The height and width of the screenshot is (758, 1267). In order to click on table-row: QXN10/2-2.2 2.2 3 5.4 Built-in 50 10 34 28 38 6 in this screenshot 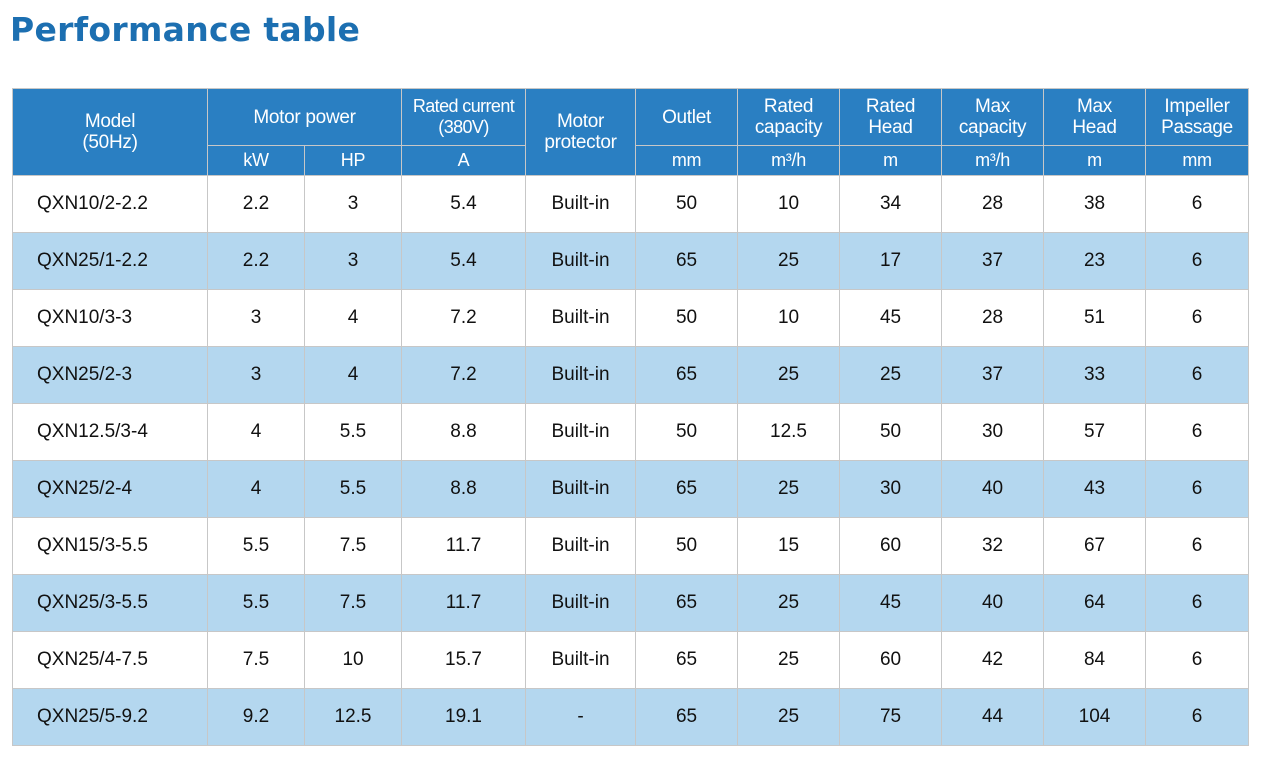, I will do `click(631, 204)`.